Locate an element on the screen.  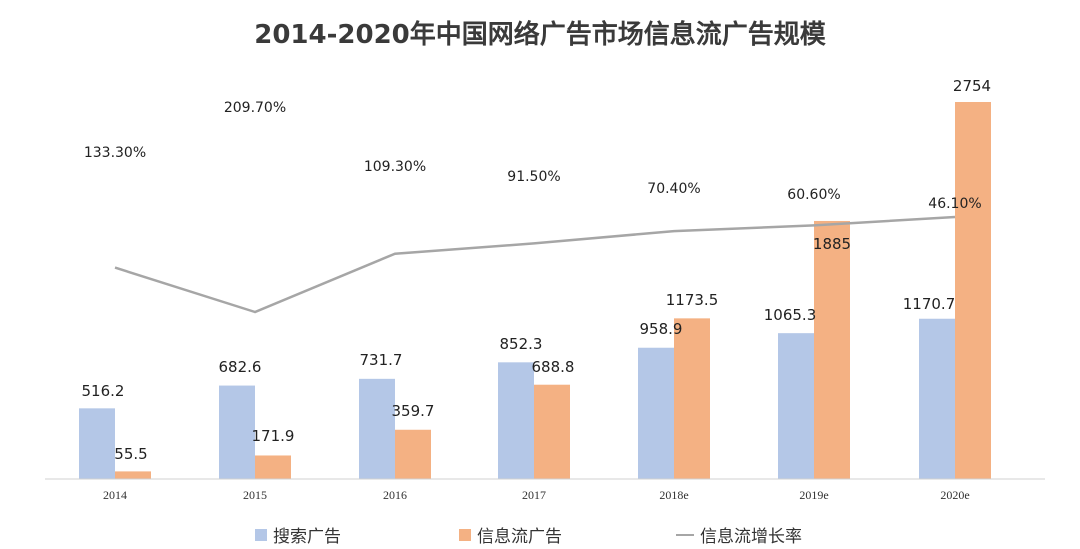
bar-feed-2014 is located at coordinates (133, 475).